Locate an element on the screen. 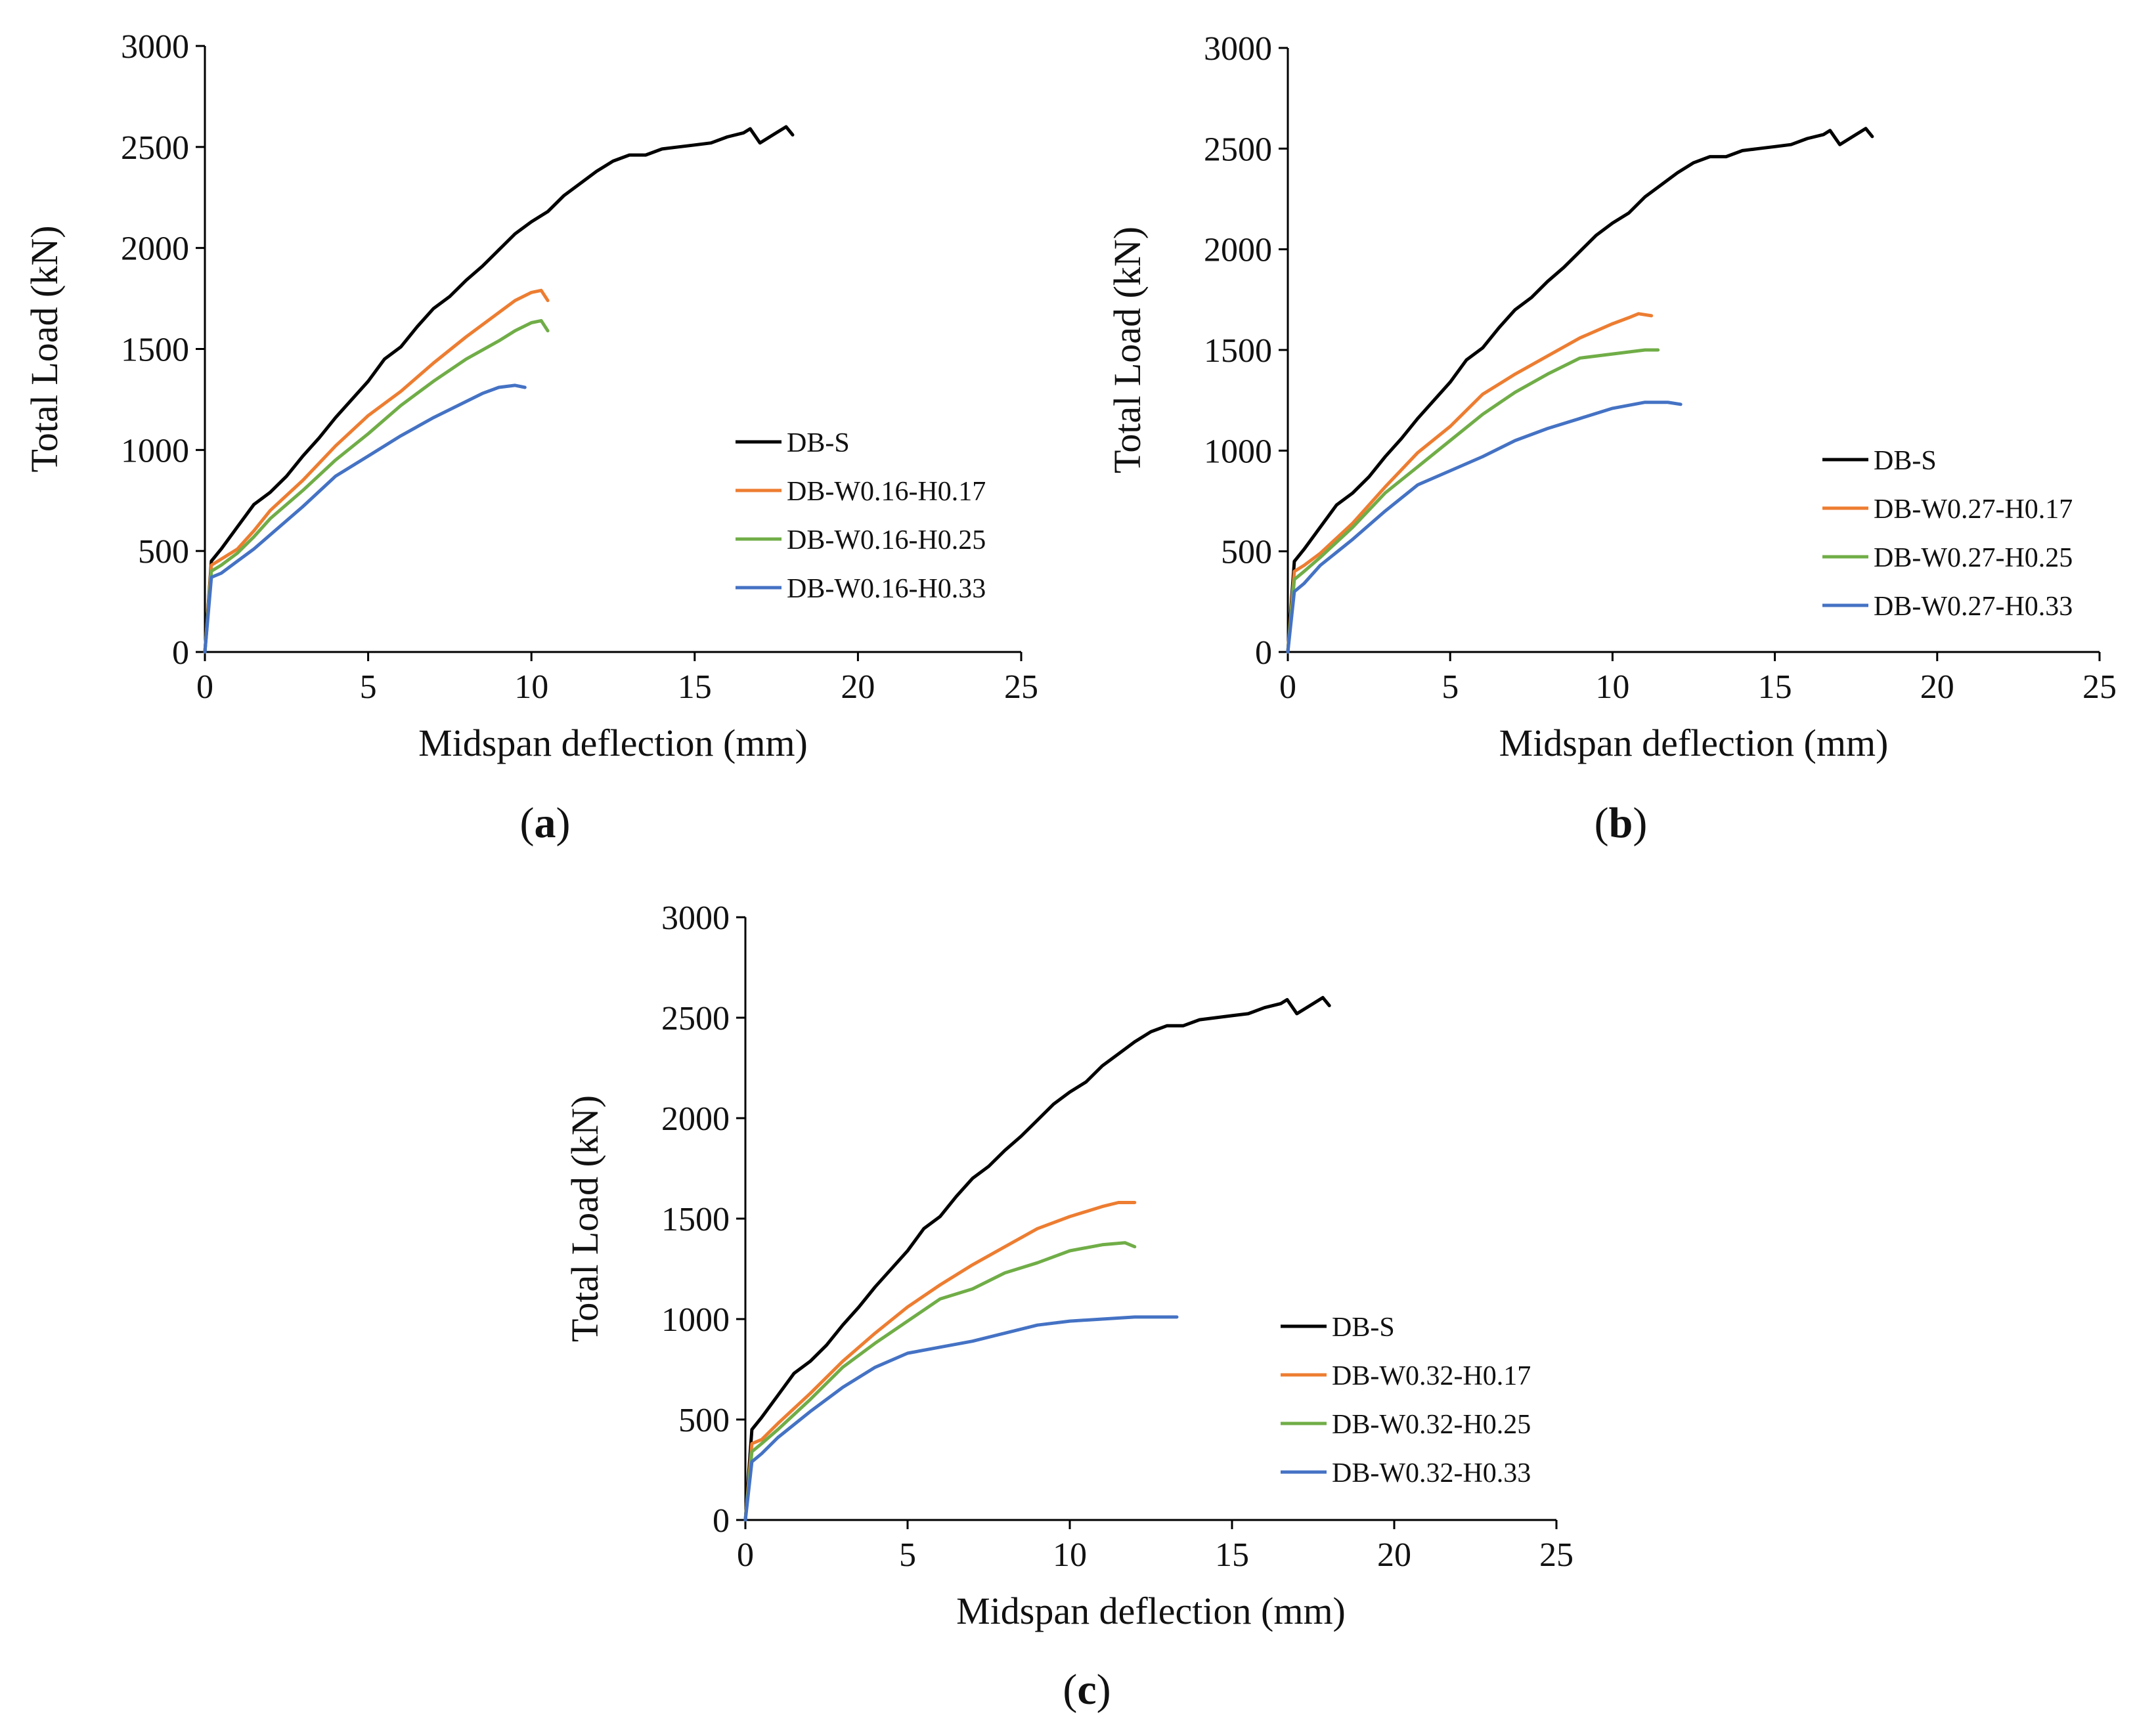  panel-label: (b) is located at coordinates (1622, 823).